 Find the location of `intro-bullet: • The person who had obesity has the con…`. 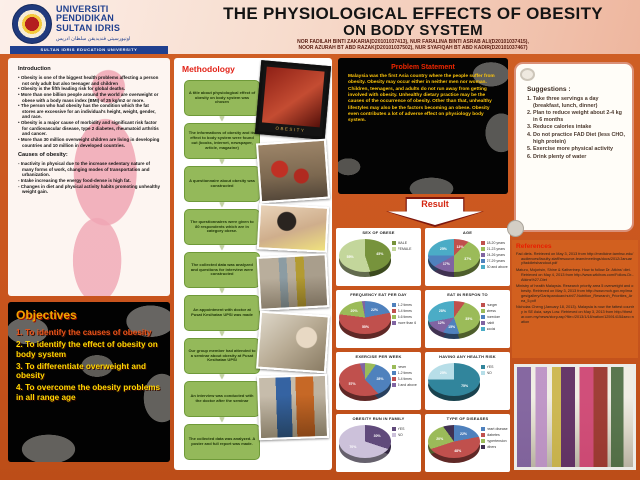

intro-bullet: • The person who had obesity has the con… is located at coordinates (87, 111).